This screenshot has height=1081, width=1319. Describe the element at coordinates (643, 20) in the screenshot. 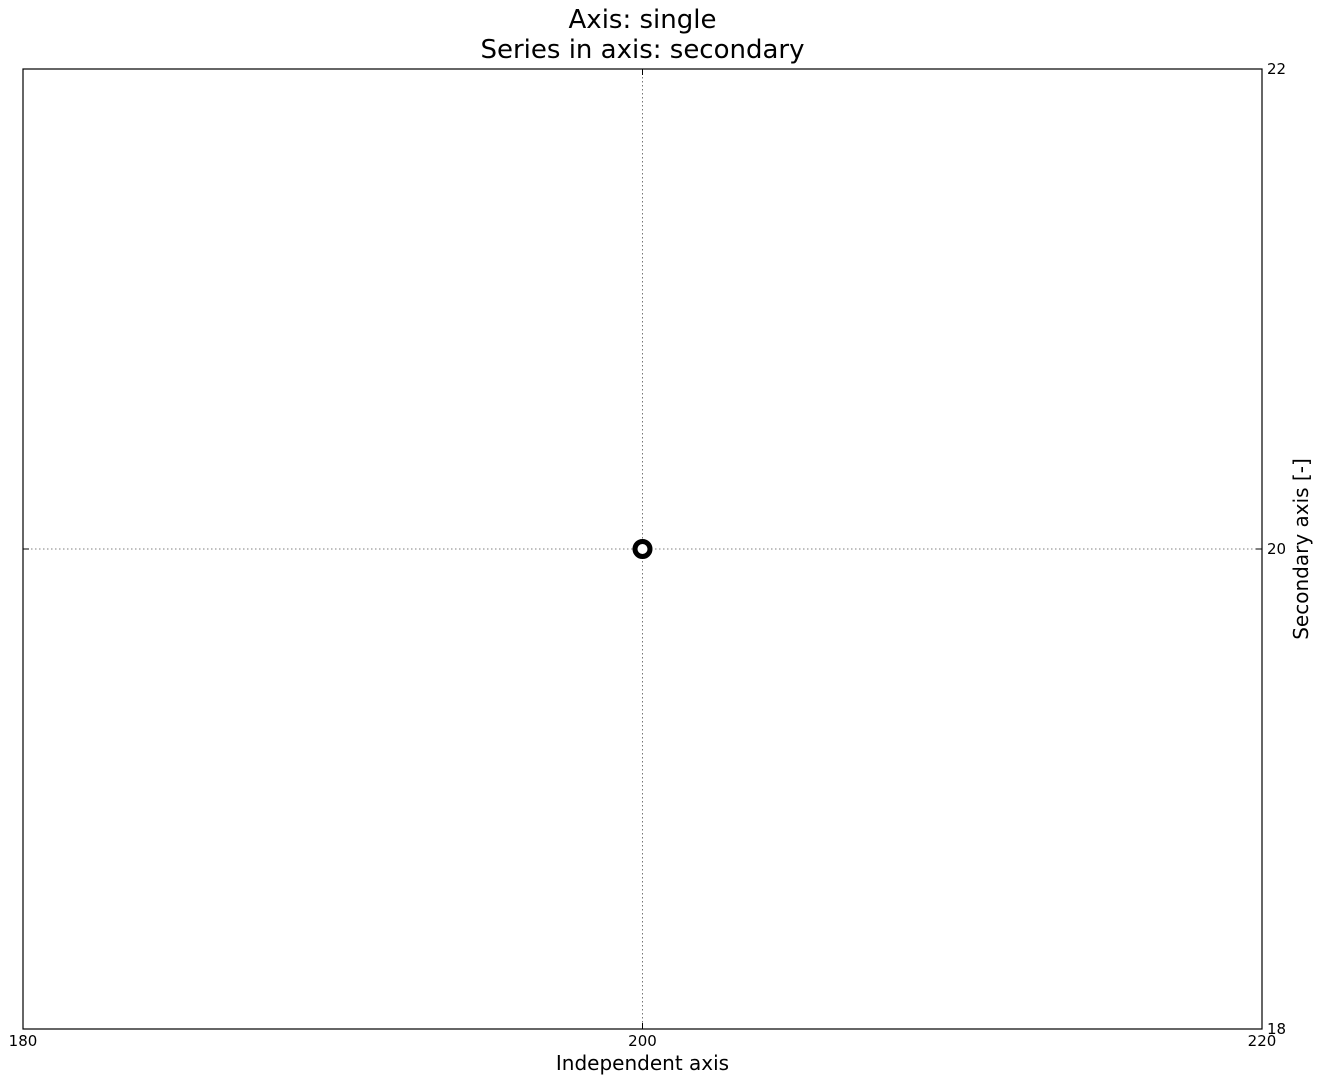

I see `chart-title: Axis: single` at that location.